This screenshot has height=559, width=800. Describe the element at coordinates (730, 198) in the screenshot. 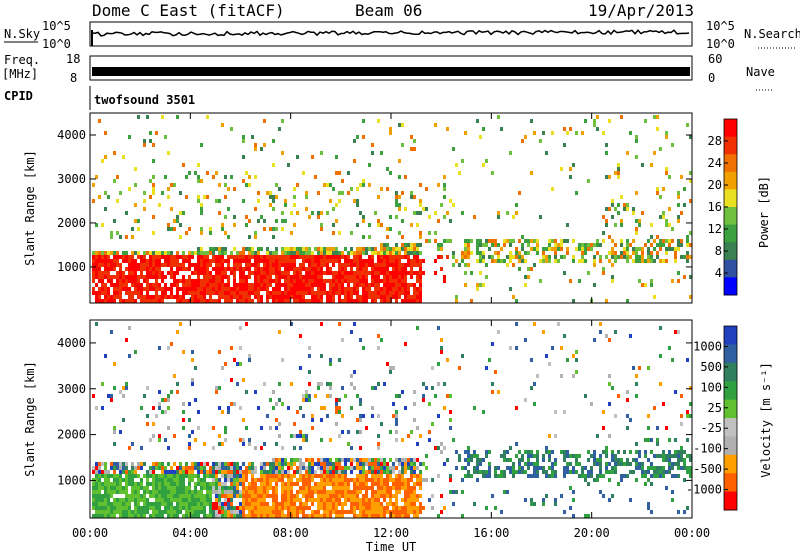

I see `power-colorbar-segment` at that location.